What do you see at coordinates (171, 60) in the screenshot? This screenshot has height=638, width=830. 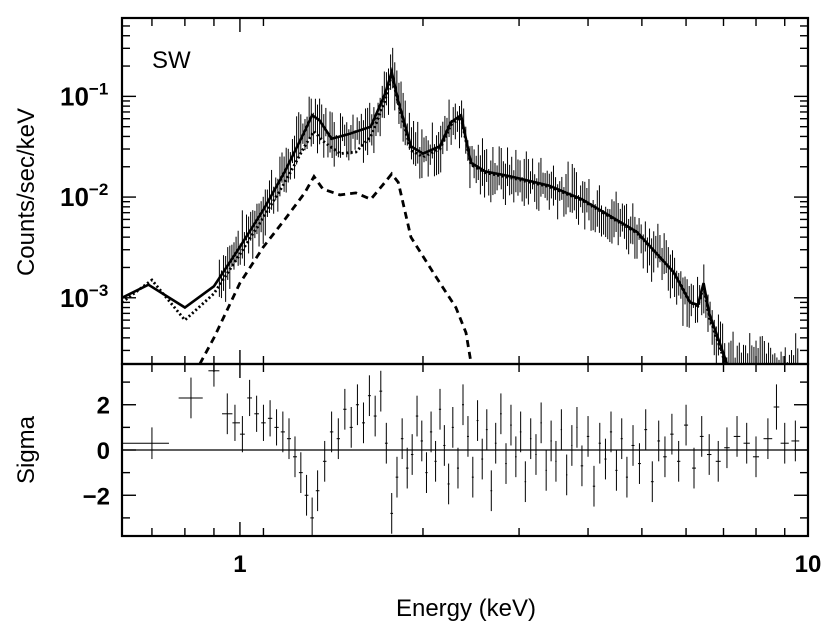 I see `panel-label-sw: SW` at bounding box center [171, 60].